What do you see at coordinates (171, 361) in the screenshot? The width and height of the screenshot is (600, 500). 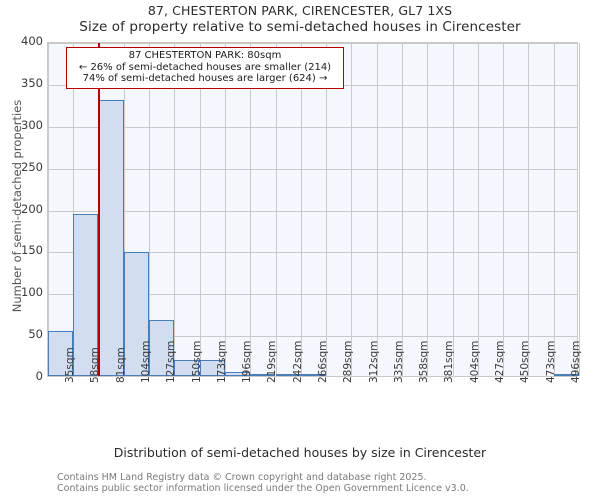 I see `x-axis-tick: 127sqm` at bounding box center [171, 361].